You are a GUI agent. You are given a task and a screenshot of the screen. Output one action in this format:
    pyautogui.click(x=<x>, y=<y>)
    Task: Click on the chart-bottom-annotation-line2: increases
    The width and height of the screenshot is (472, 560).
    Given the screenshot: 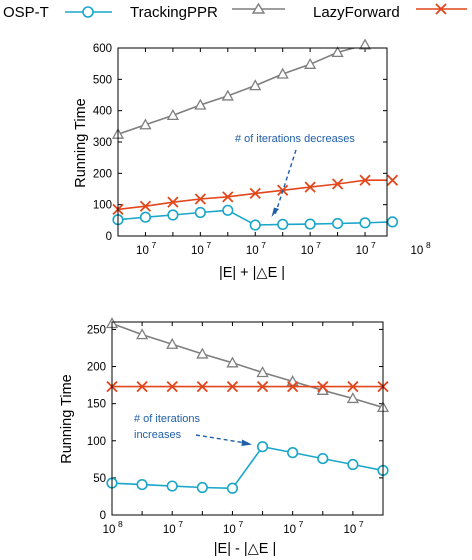 What is the action you would take?
    pyautogui.click(x=158, y=435)
    